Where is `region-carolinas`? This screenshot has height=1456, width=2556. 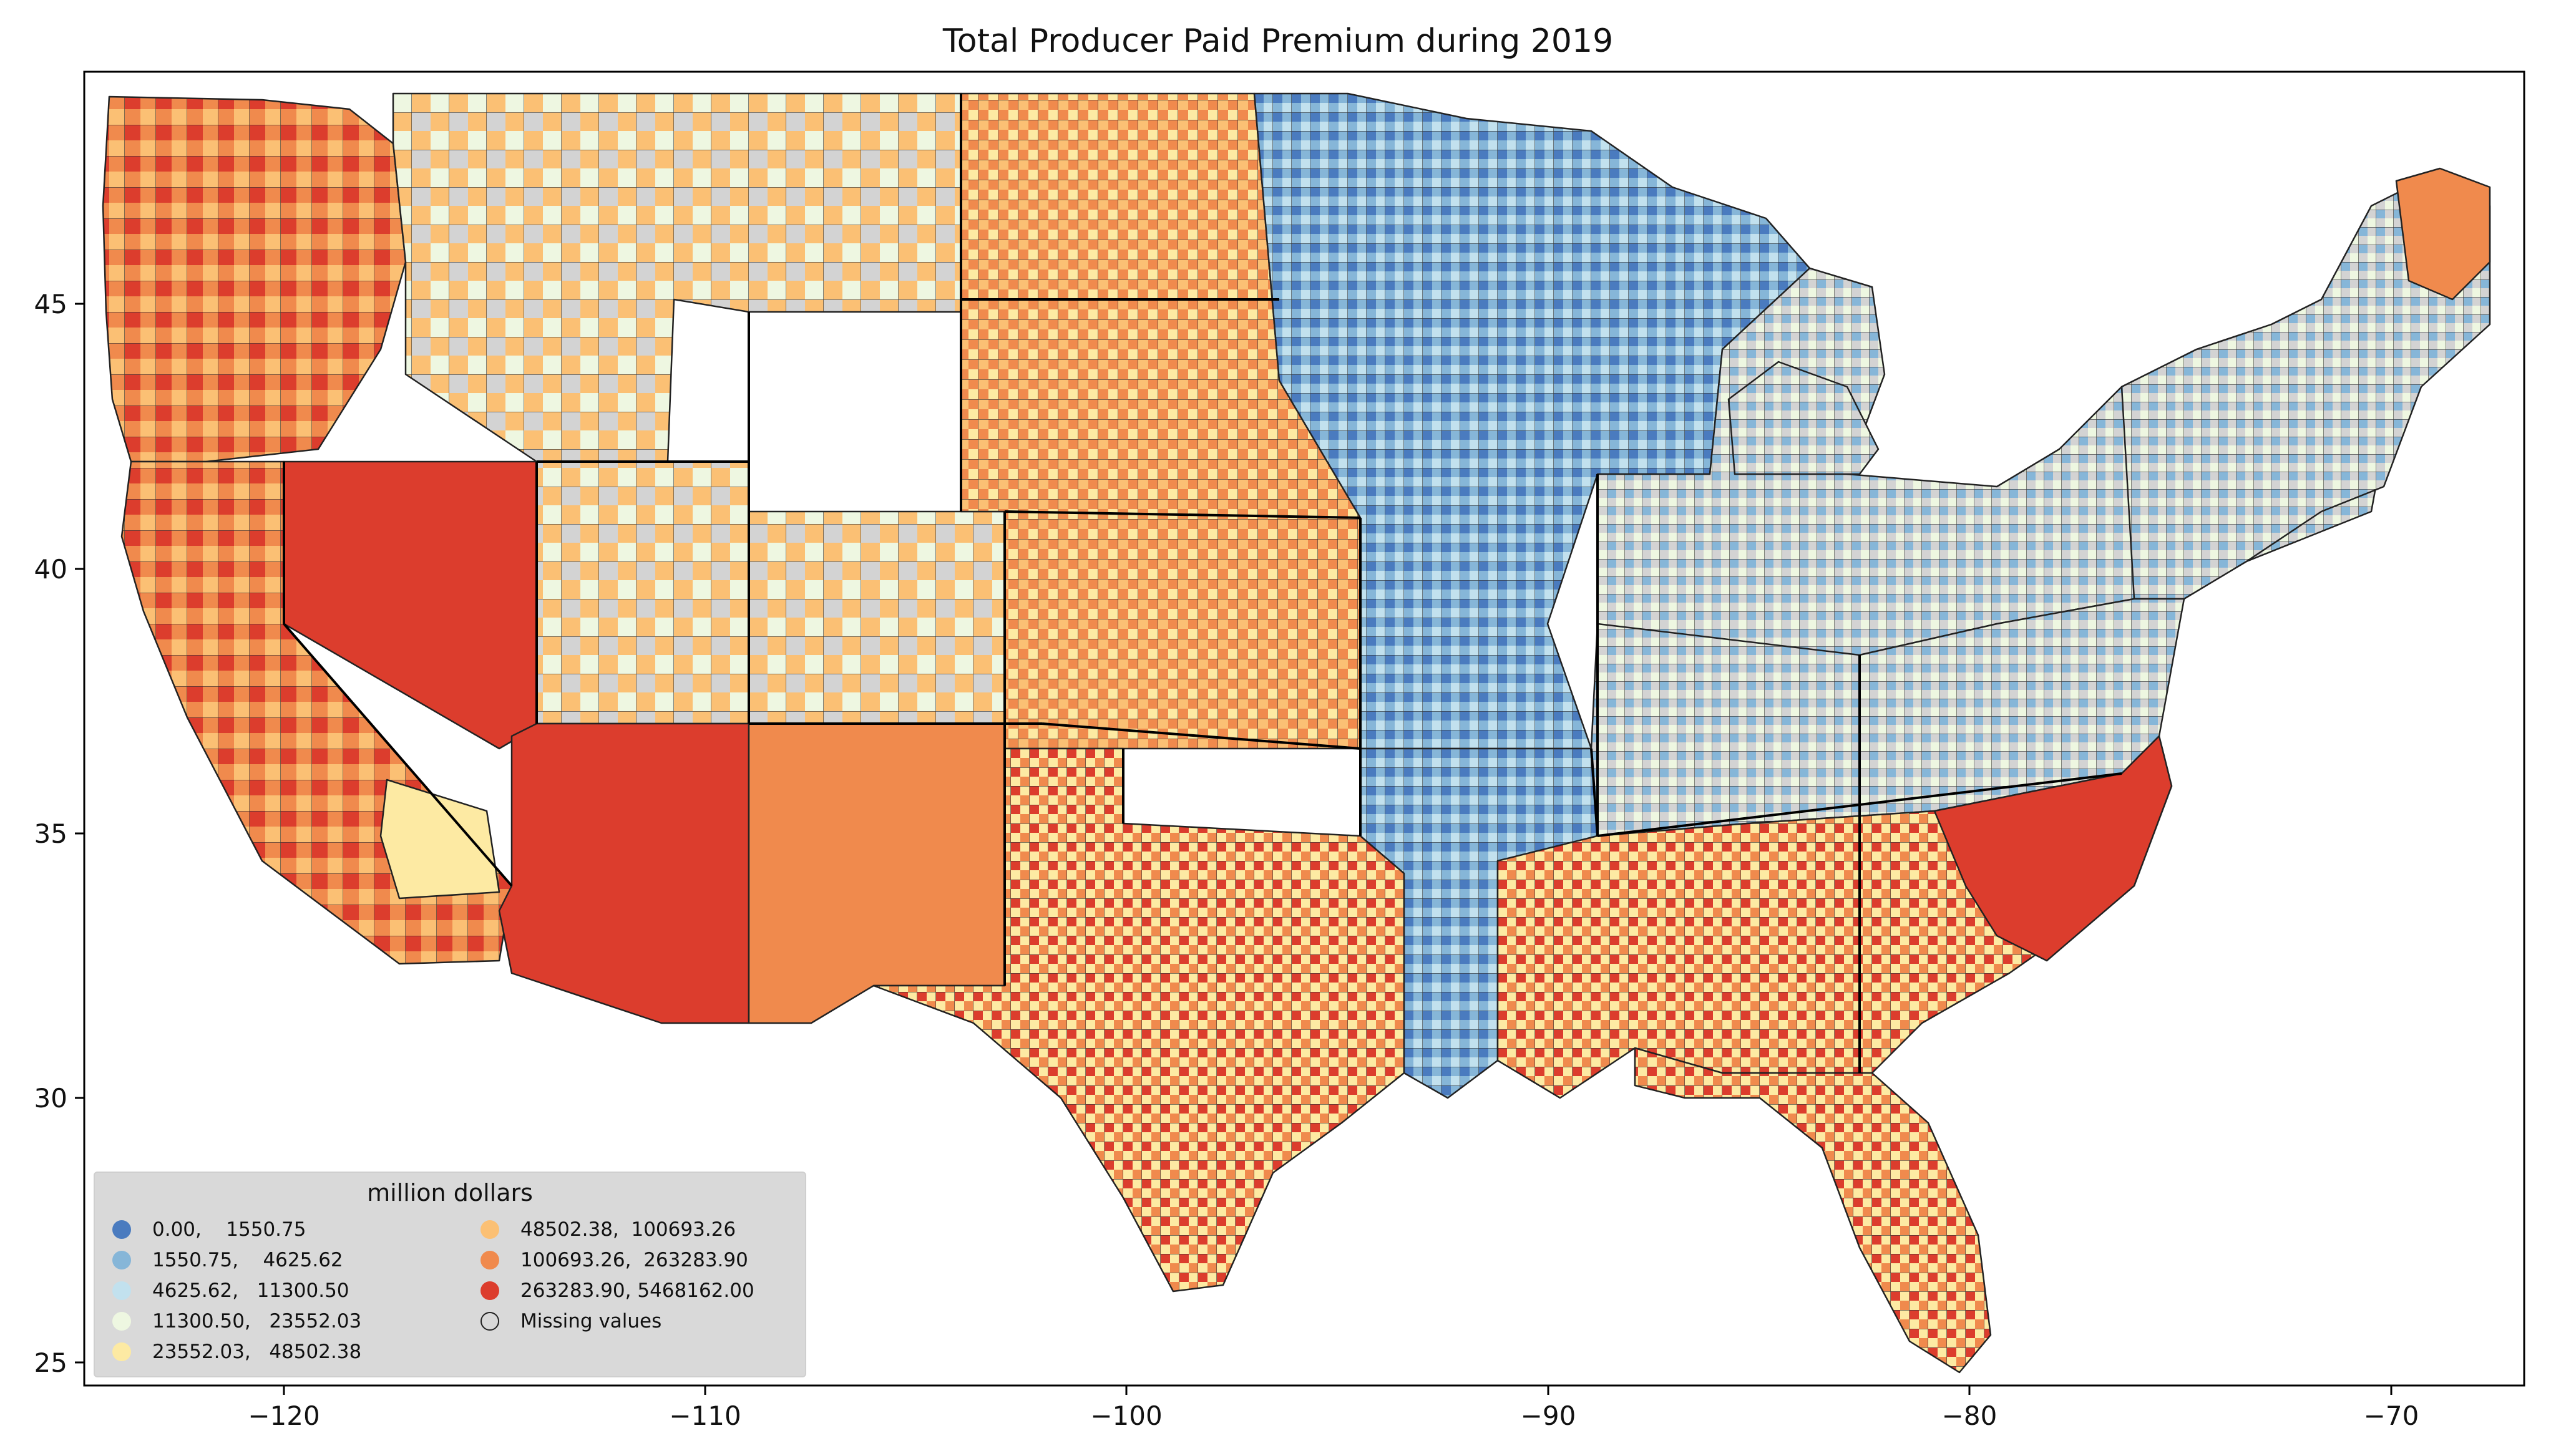 region-carolinas is located at coordinates (2053, 849).